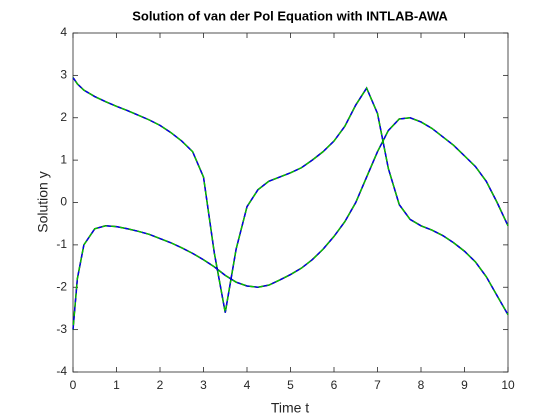 The width and height of the screenshot is (560, 420). Describe the element at coordinates (63, 117) in the screenshot. I see `y-tick-label: 2` at that location.